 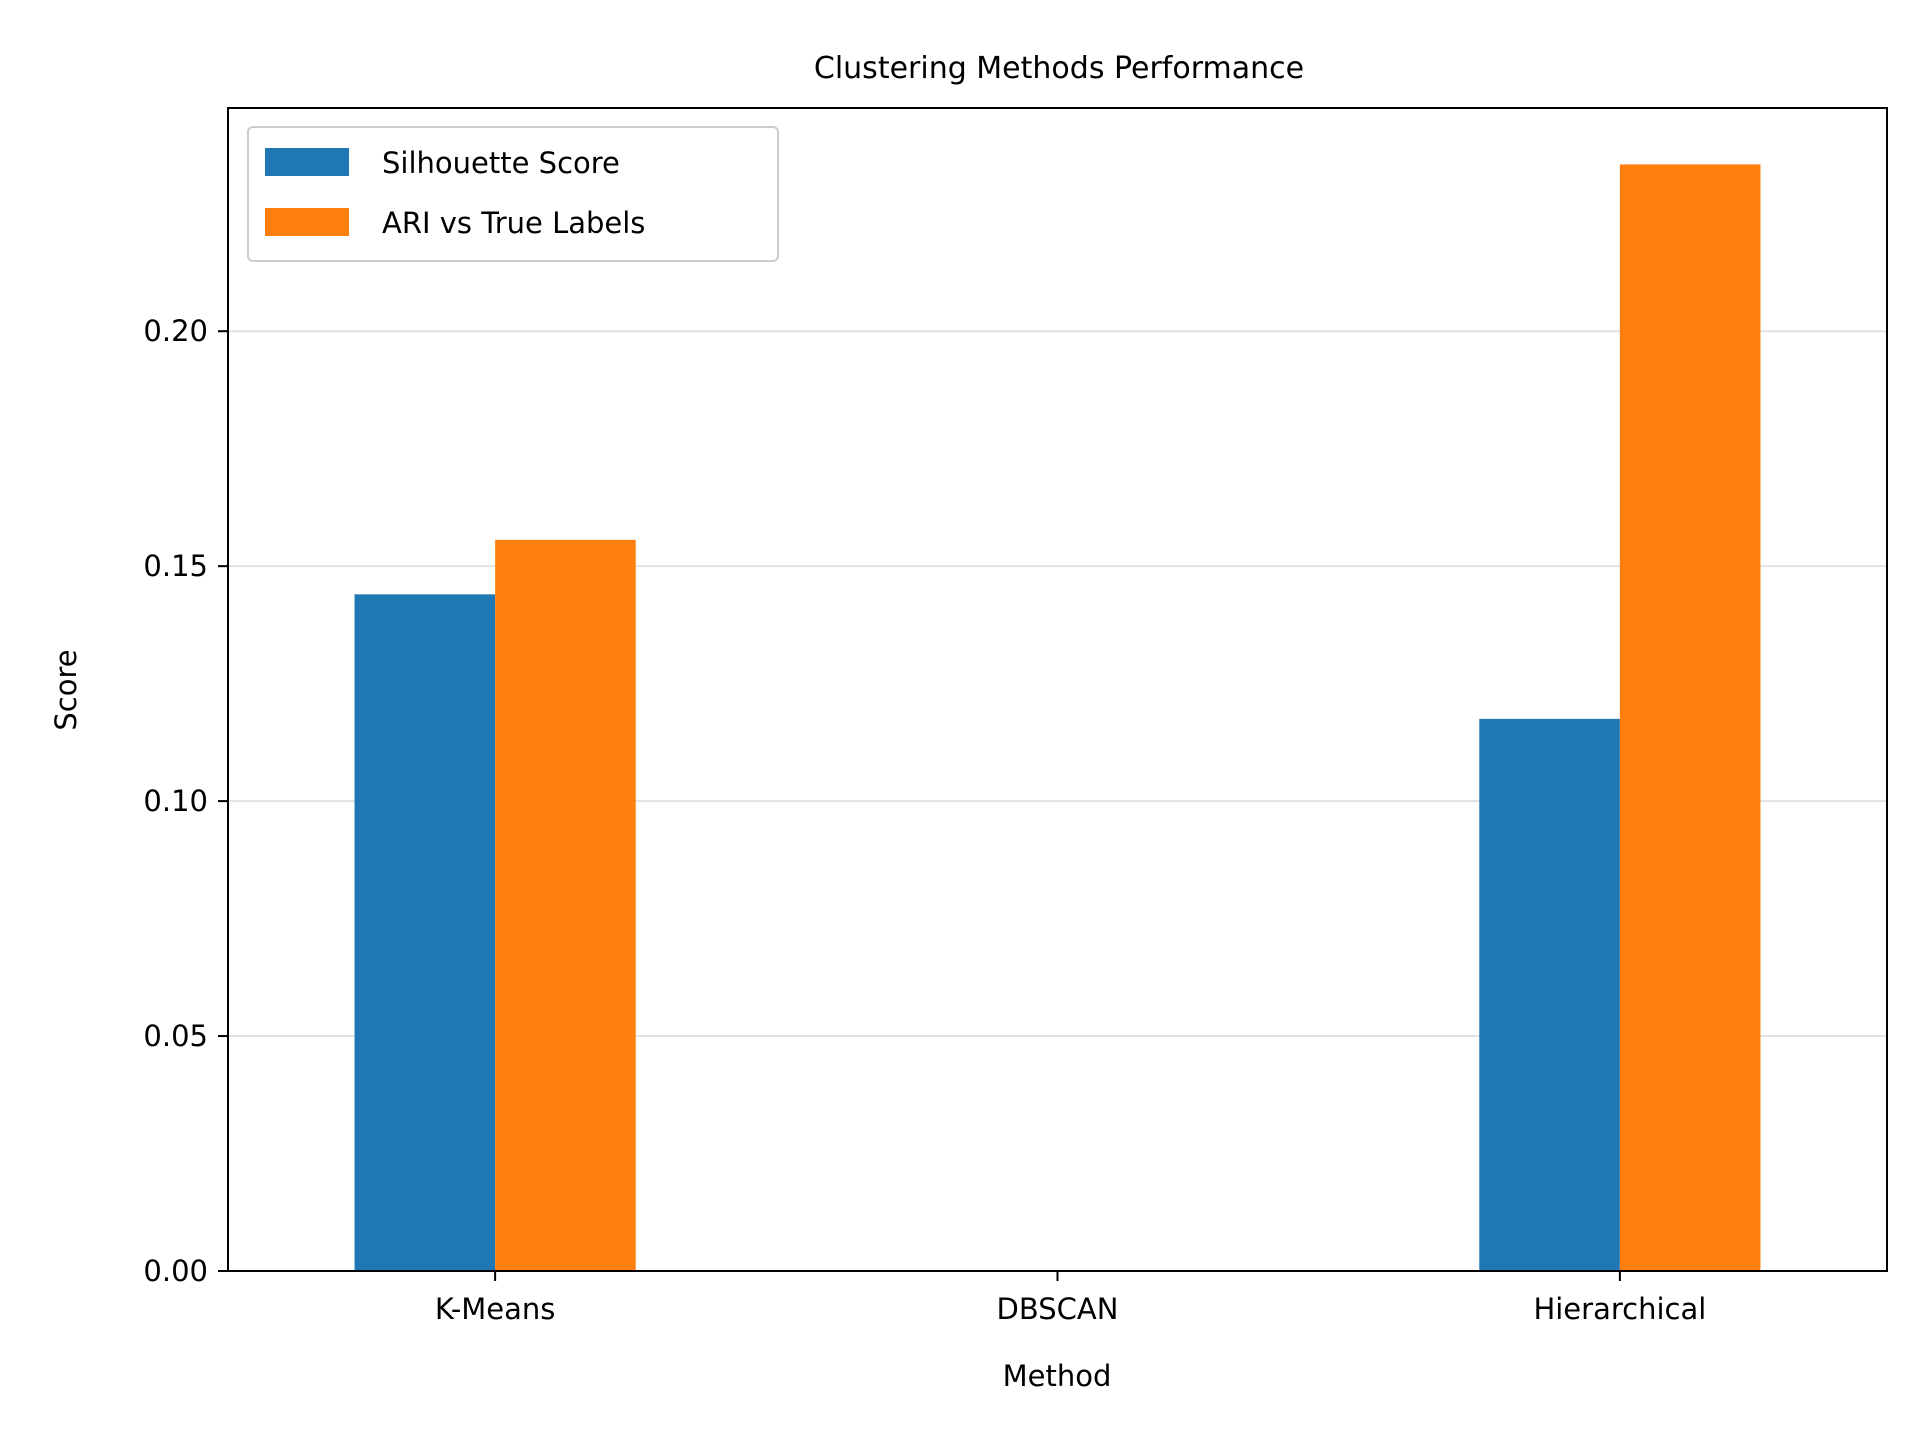 What do you see at coordinates (425, 932) in the screenshot?
I see `bar-silhouette-score-k-means` at bounding box center [425, 932].